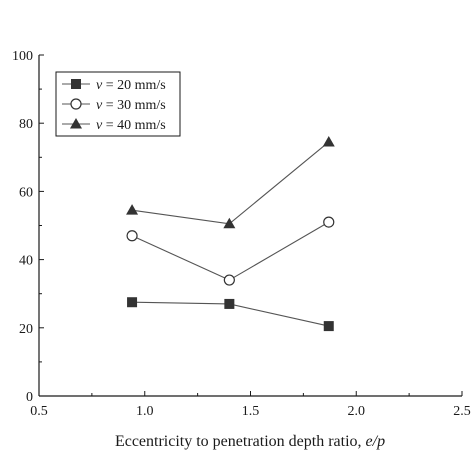 Image resolution: width=474 pixels, height=474 pixels. What do you see at coordinates (26, 261) in the screenshot?
I see `y-tick-label: 40` at bounding box center [26, 261].